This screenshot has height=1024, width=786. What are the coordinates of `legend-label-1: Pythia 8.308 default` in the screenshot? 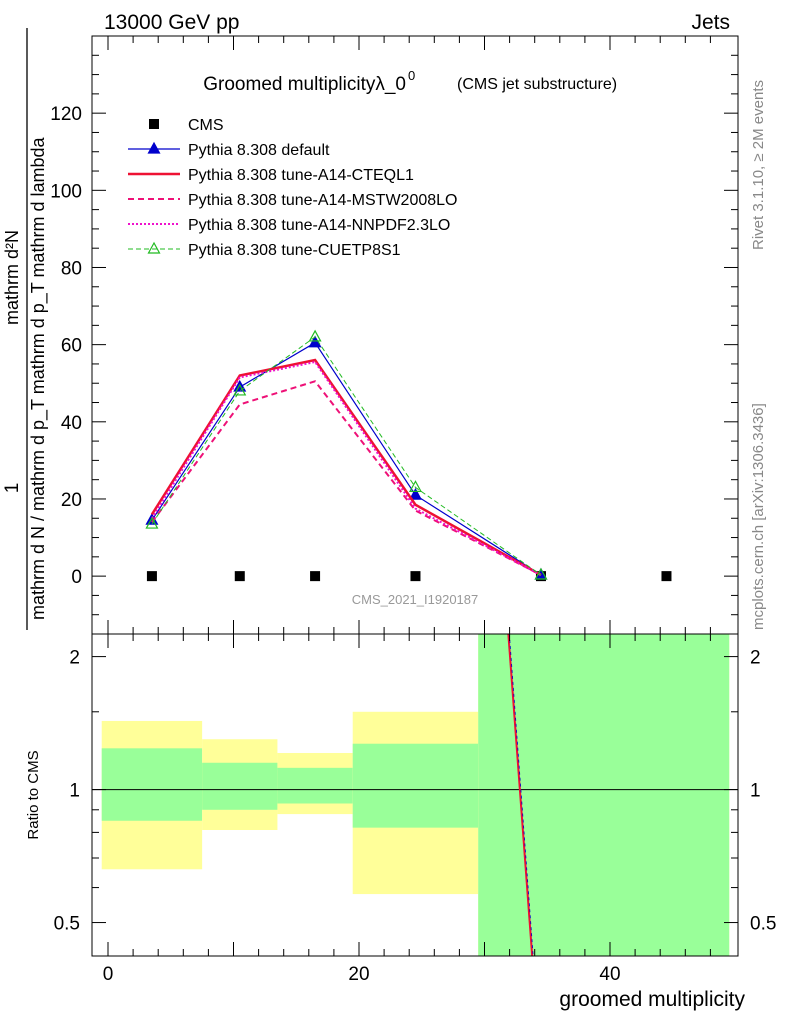 It's located at (259, 150).